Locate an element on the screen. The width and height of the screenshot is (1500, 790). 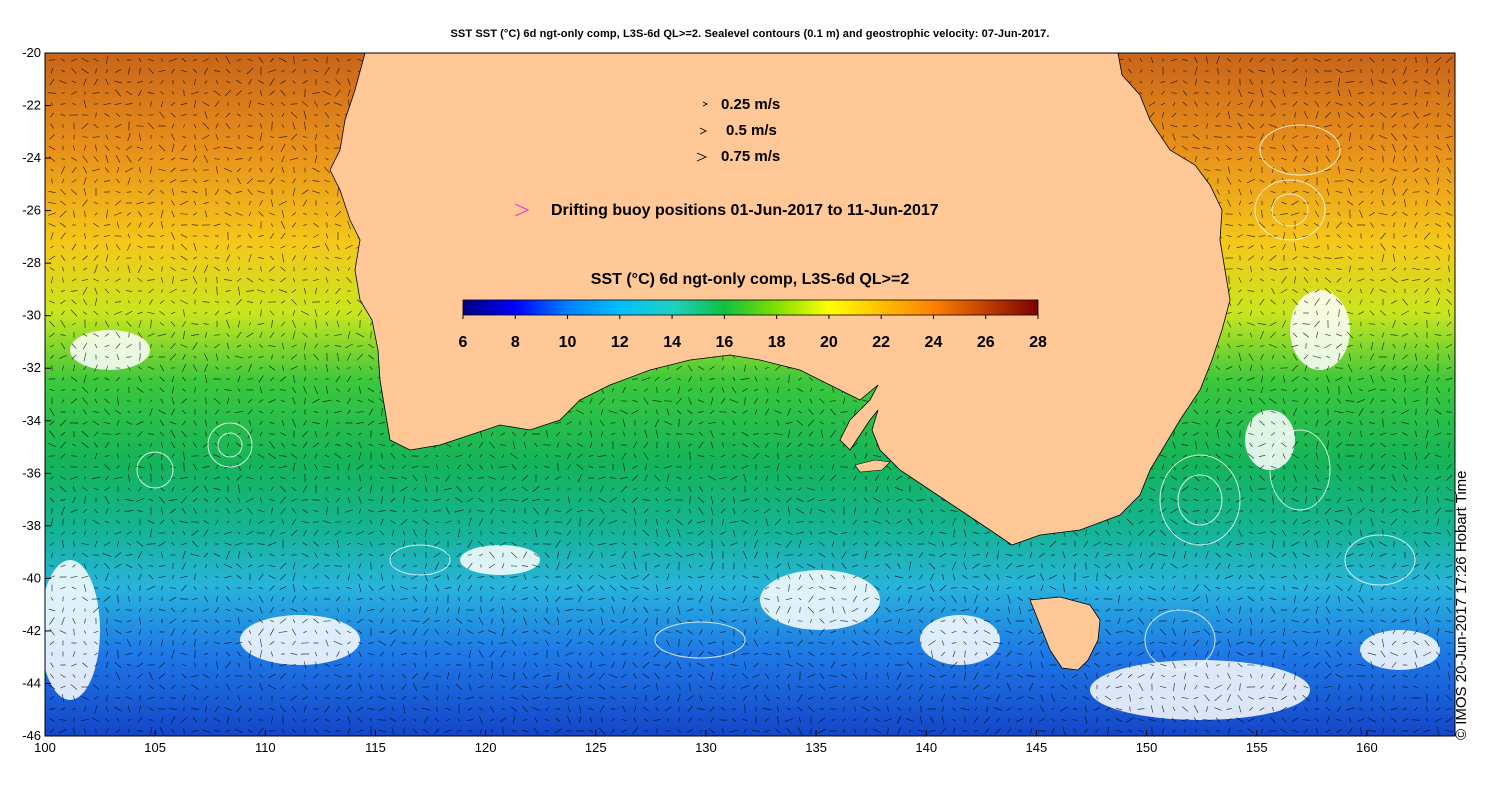
velocity-legend-label: 0.25 m/s is located at coordinates (750, 104).